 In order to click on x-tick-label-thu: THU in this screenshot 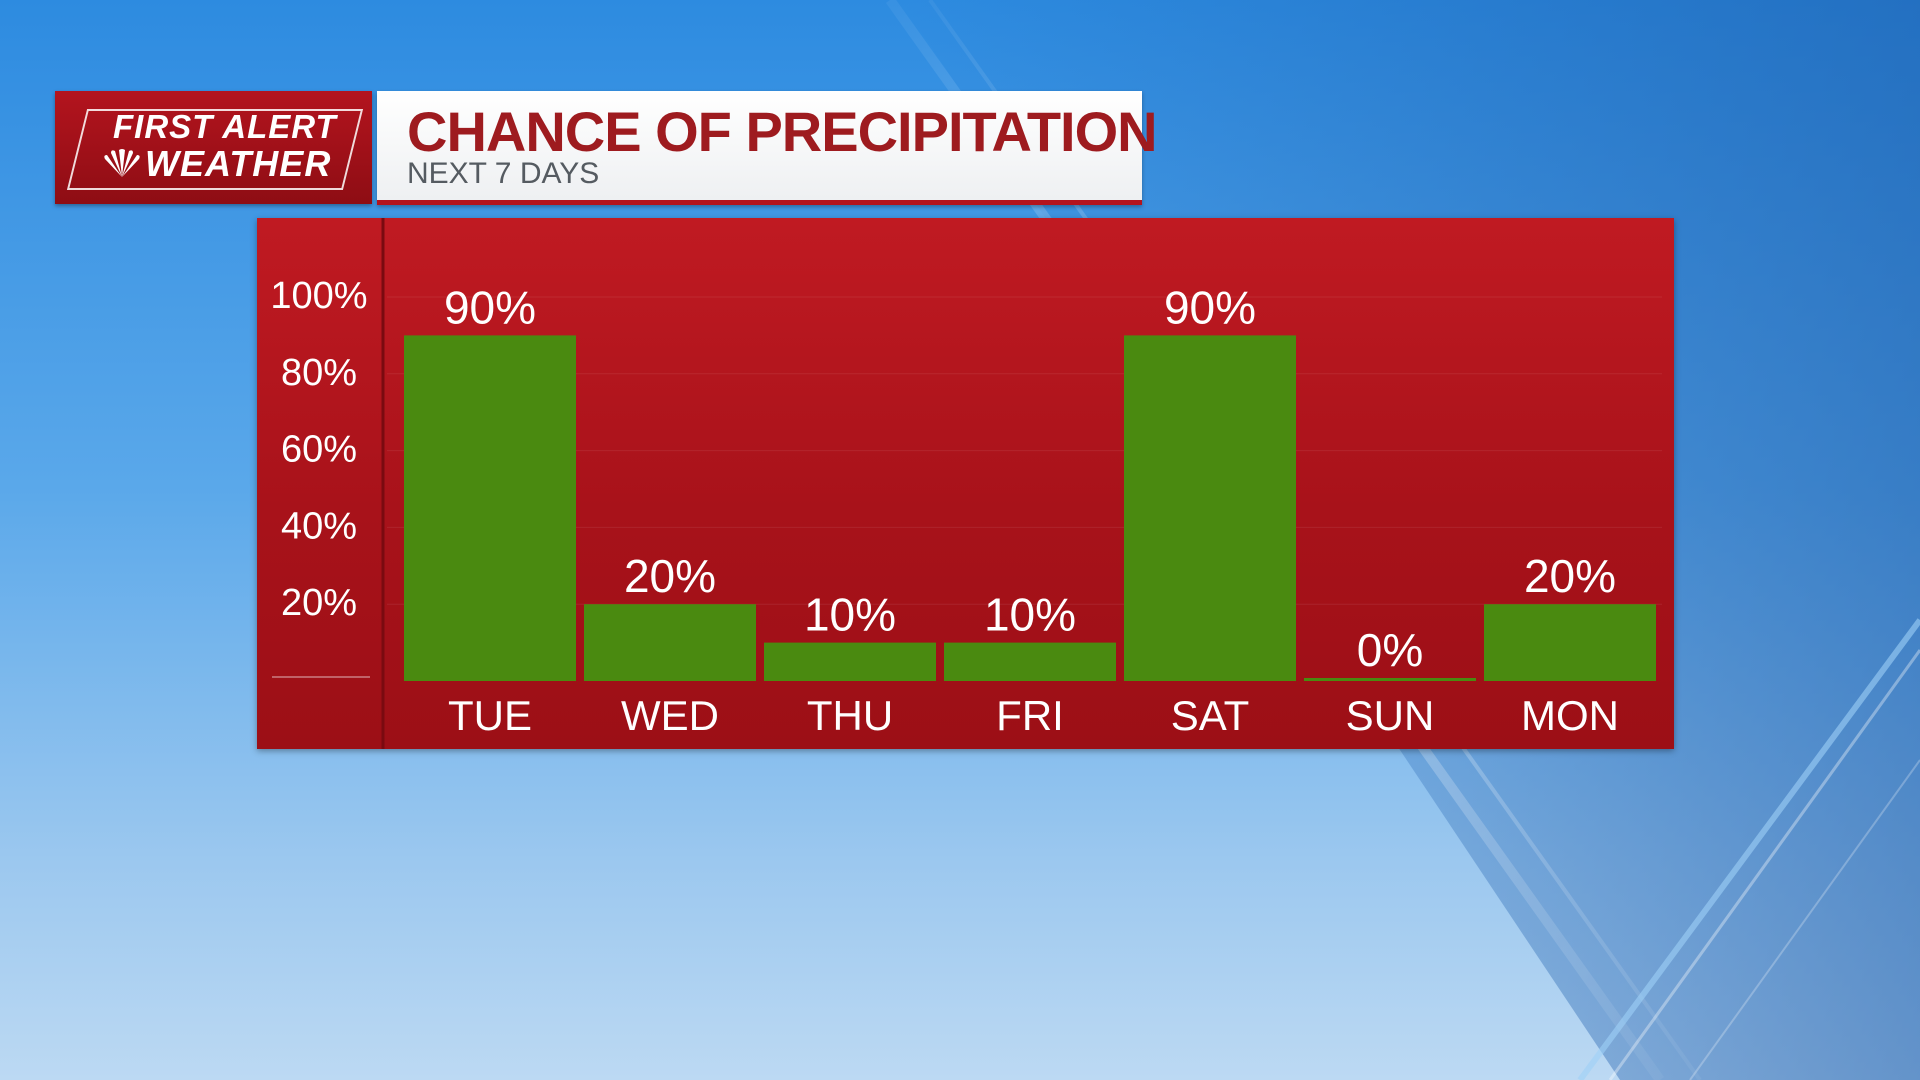, I will do `click(850, 715)`.